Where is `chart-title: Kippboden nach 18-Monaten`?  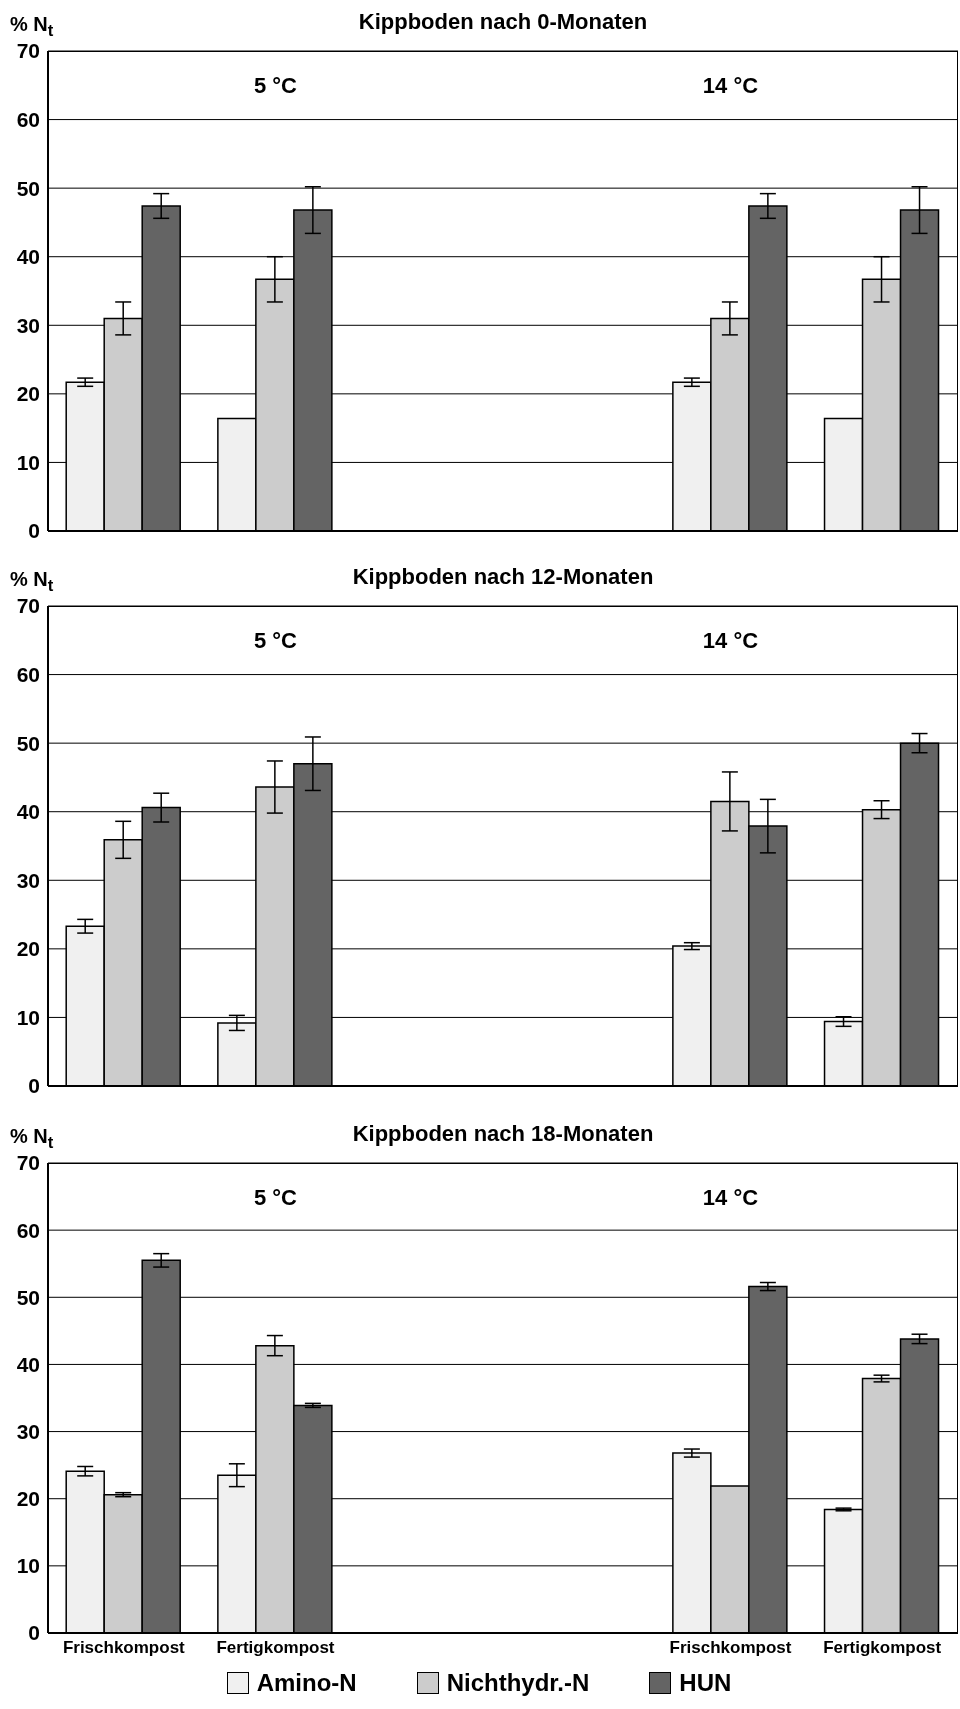 chart-title: Kippboden nach 18-Monaten is located at coordinates (503, 1133).